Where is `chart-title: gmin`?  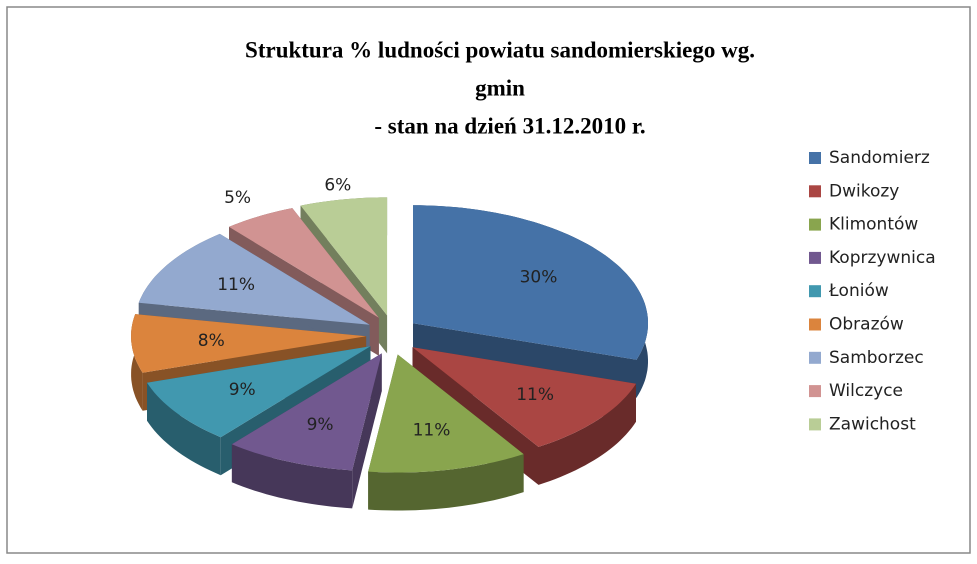 chart-title: gmin is located at coordinates (500, 87).